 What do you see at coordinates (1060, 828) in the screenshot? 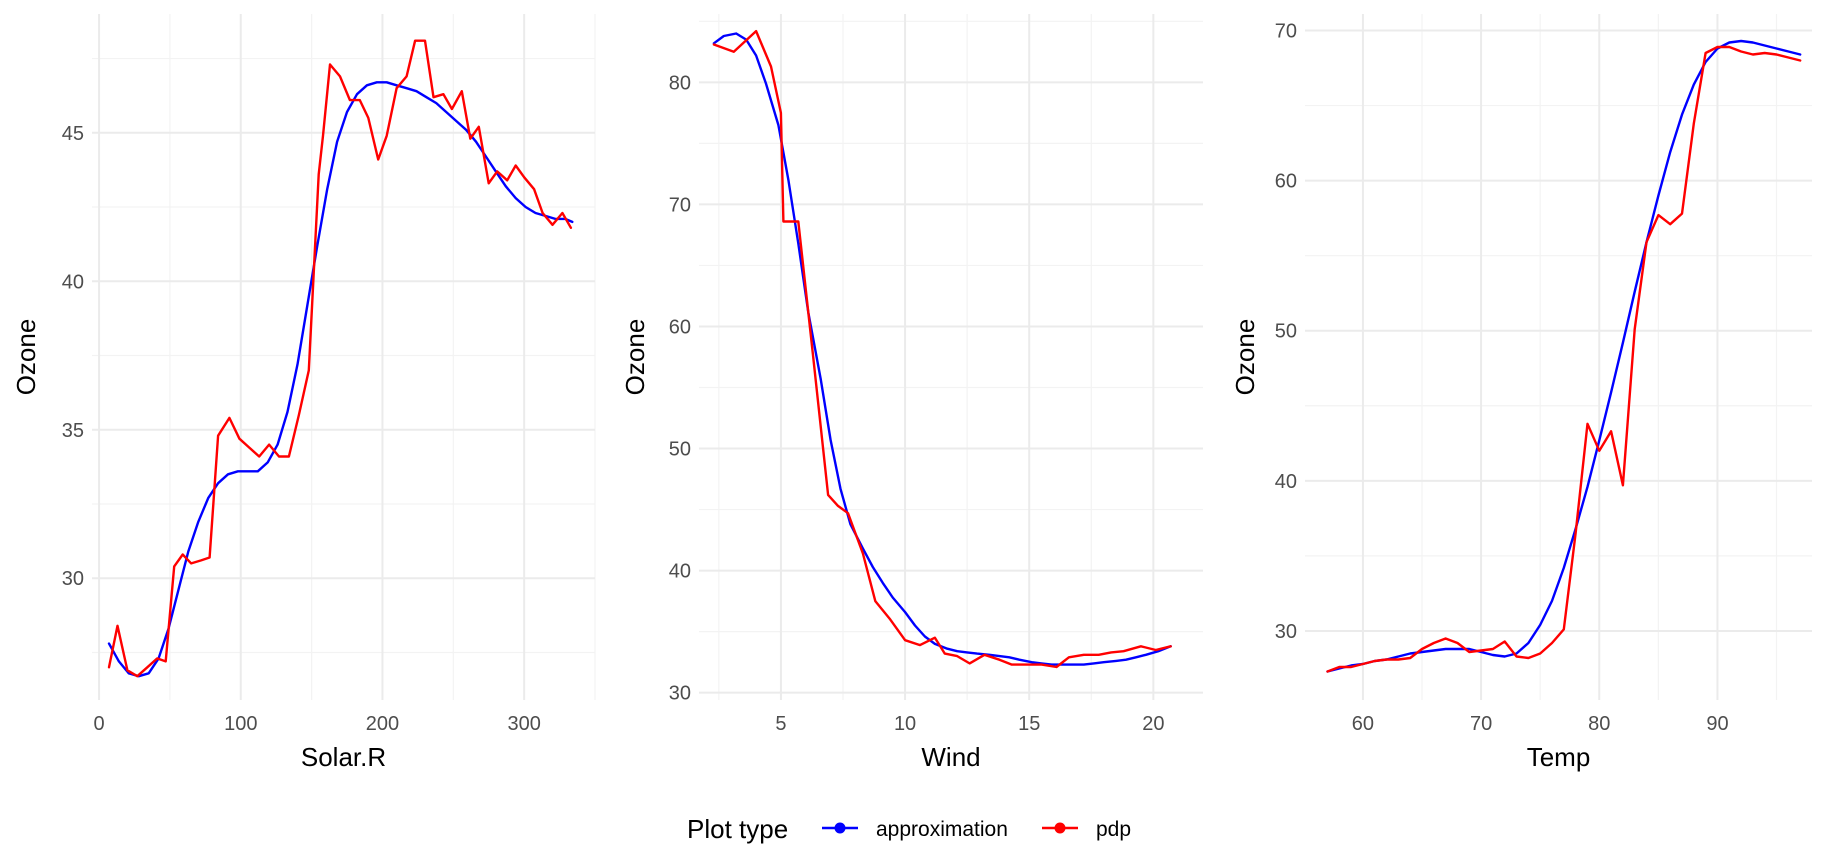
I see `legend-key-point-pdp` at bounding box center [1060, 828].